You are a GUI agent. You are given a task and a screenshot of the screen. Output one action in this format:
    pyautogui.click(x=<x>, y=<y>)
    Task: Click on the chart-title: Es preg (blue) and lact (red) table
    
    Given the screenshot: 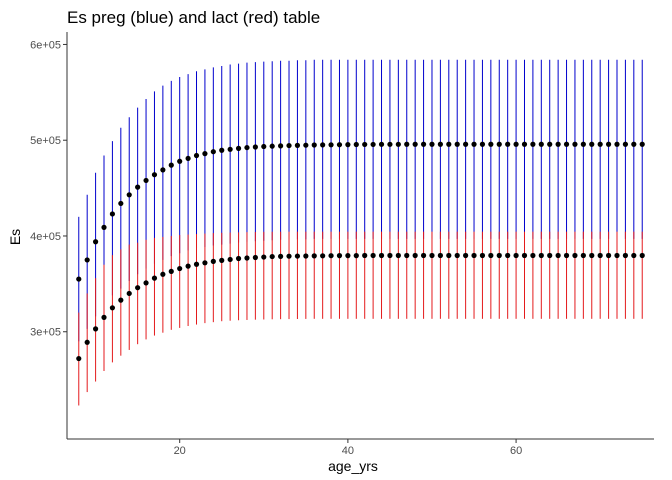 What is the action you would take?
    pyautogui.click(x=193, y=17)
    